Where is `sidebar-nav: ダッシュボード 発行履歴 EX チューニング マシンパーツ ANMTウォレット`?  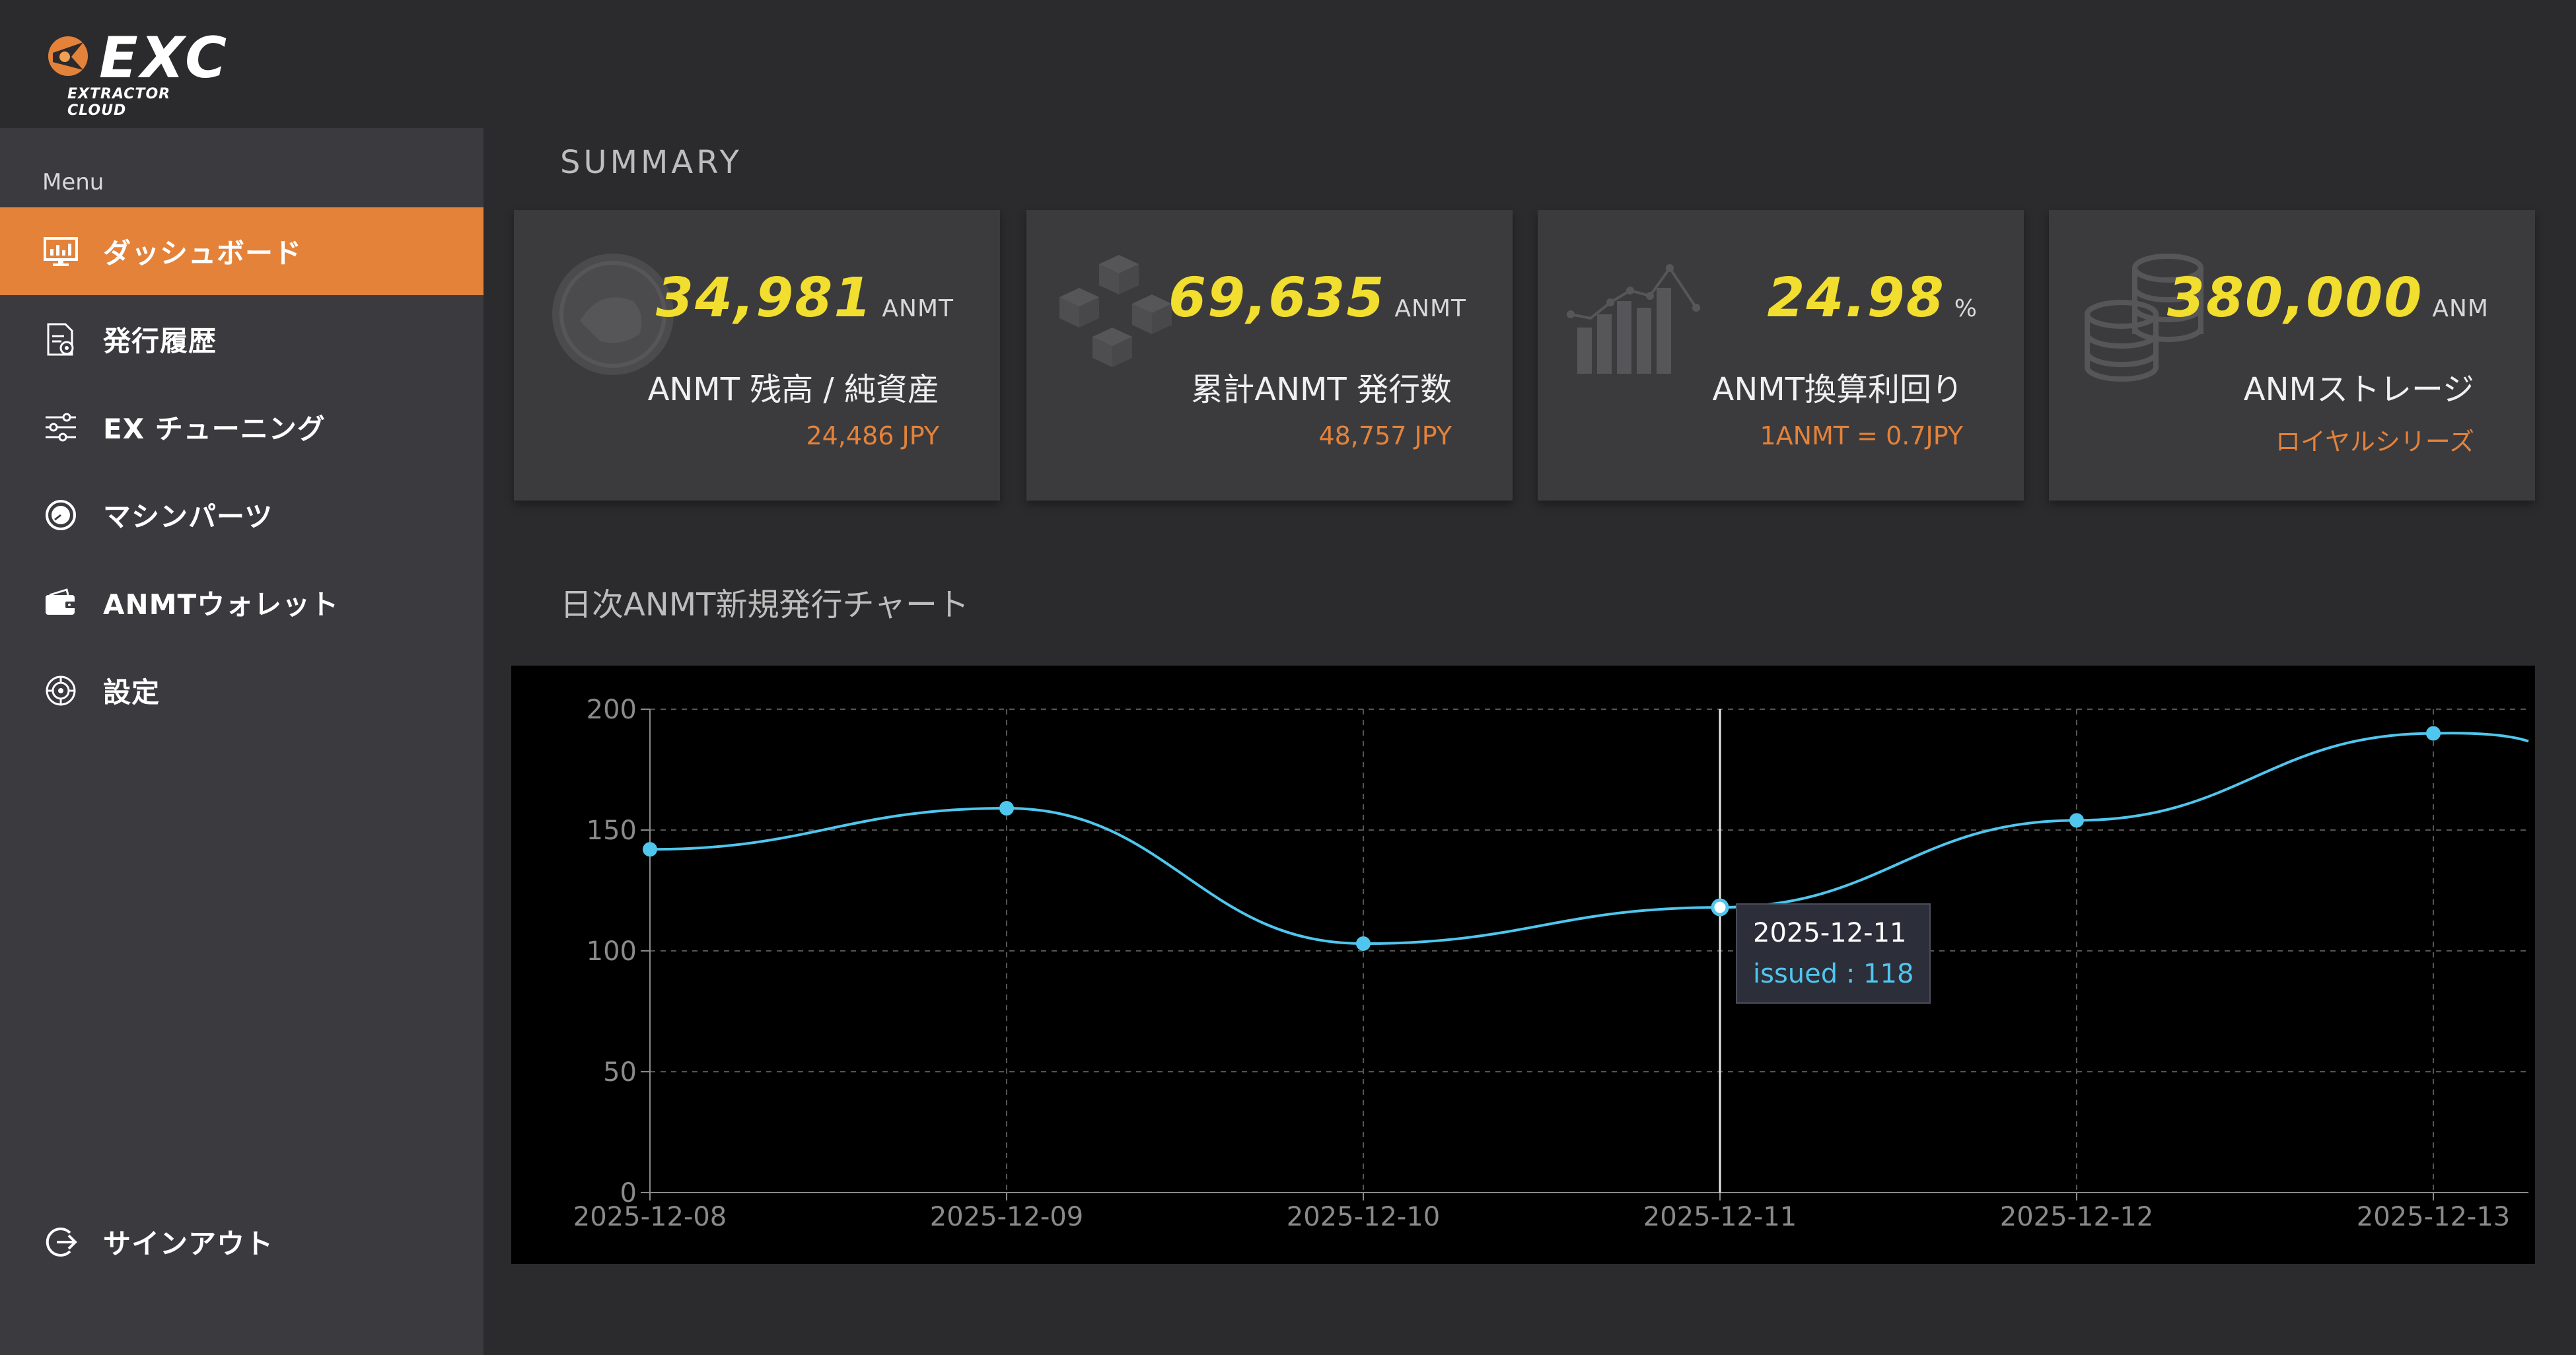
sidebar-nav: ダッシュボード 発行履歴 EX チューニング マシンパーツ ANMTウォレット is located at coordinates (242, 470).